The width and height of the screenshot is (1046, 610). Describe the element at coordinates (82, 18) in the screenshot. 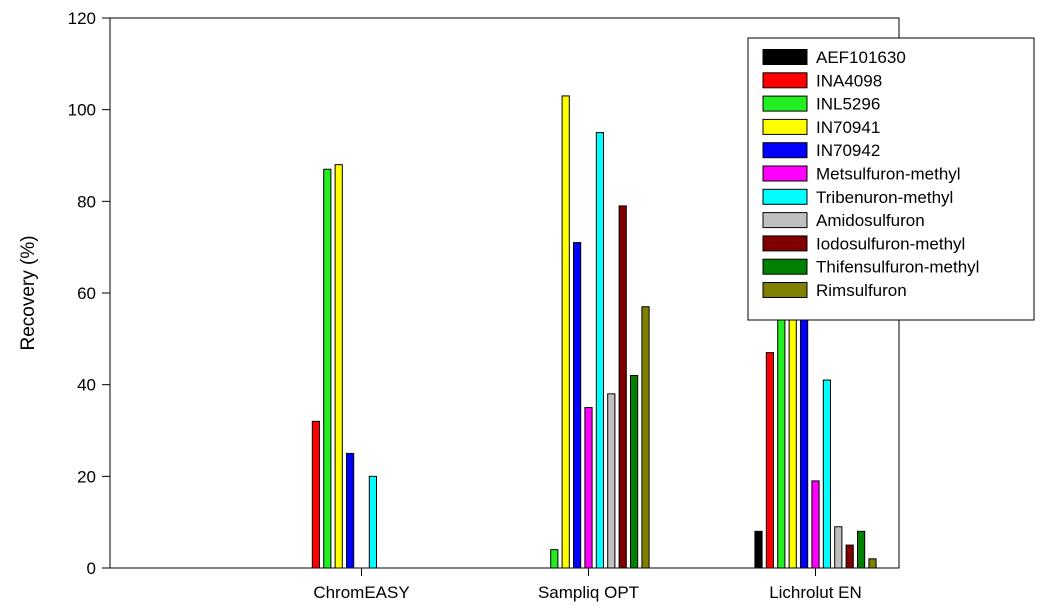

I see `y-tick-label: 120` at that location.